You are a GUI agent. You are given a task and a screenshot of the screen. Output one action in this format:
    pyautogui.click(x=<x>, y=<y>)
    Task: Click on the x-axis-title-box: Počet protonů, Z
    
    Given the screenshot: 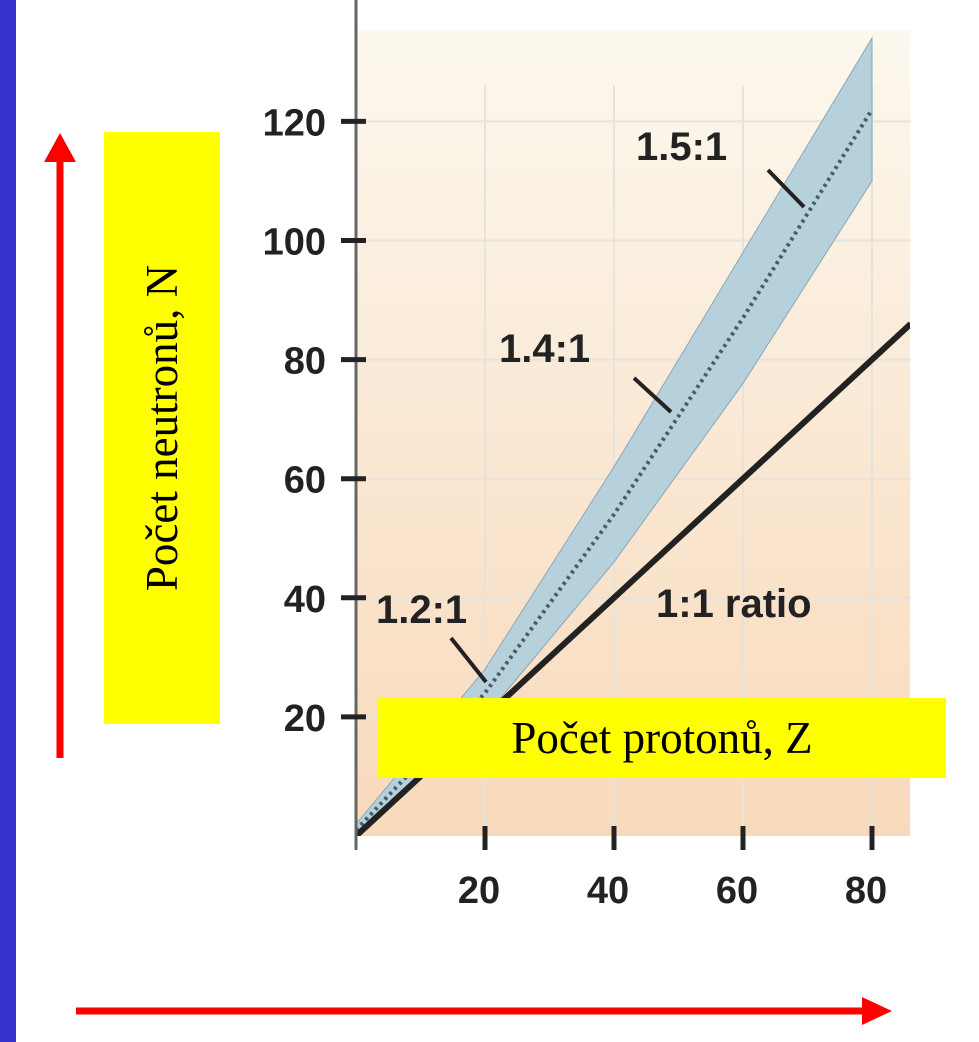 What is the action you would take?
    pyautogui.click(x=662, y=738)
    